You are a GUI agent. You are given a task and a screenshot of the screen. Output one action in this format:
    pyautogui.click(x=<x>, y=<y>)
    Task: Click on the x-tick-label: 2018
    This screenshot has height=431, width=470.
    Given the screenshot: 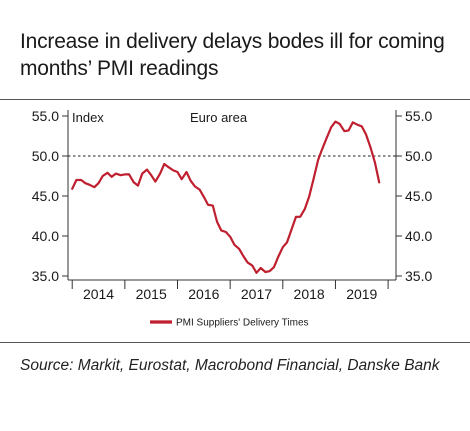 What is the action you would take?
    pyautogui.click(x=309, y=294)
    